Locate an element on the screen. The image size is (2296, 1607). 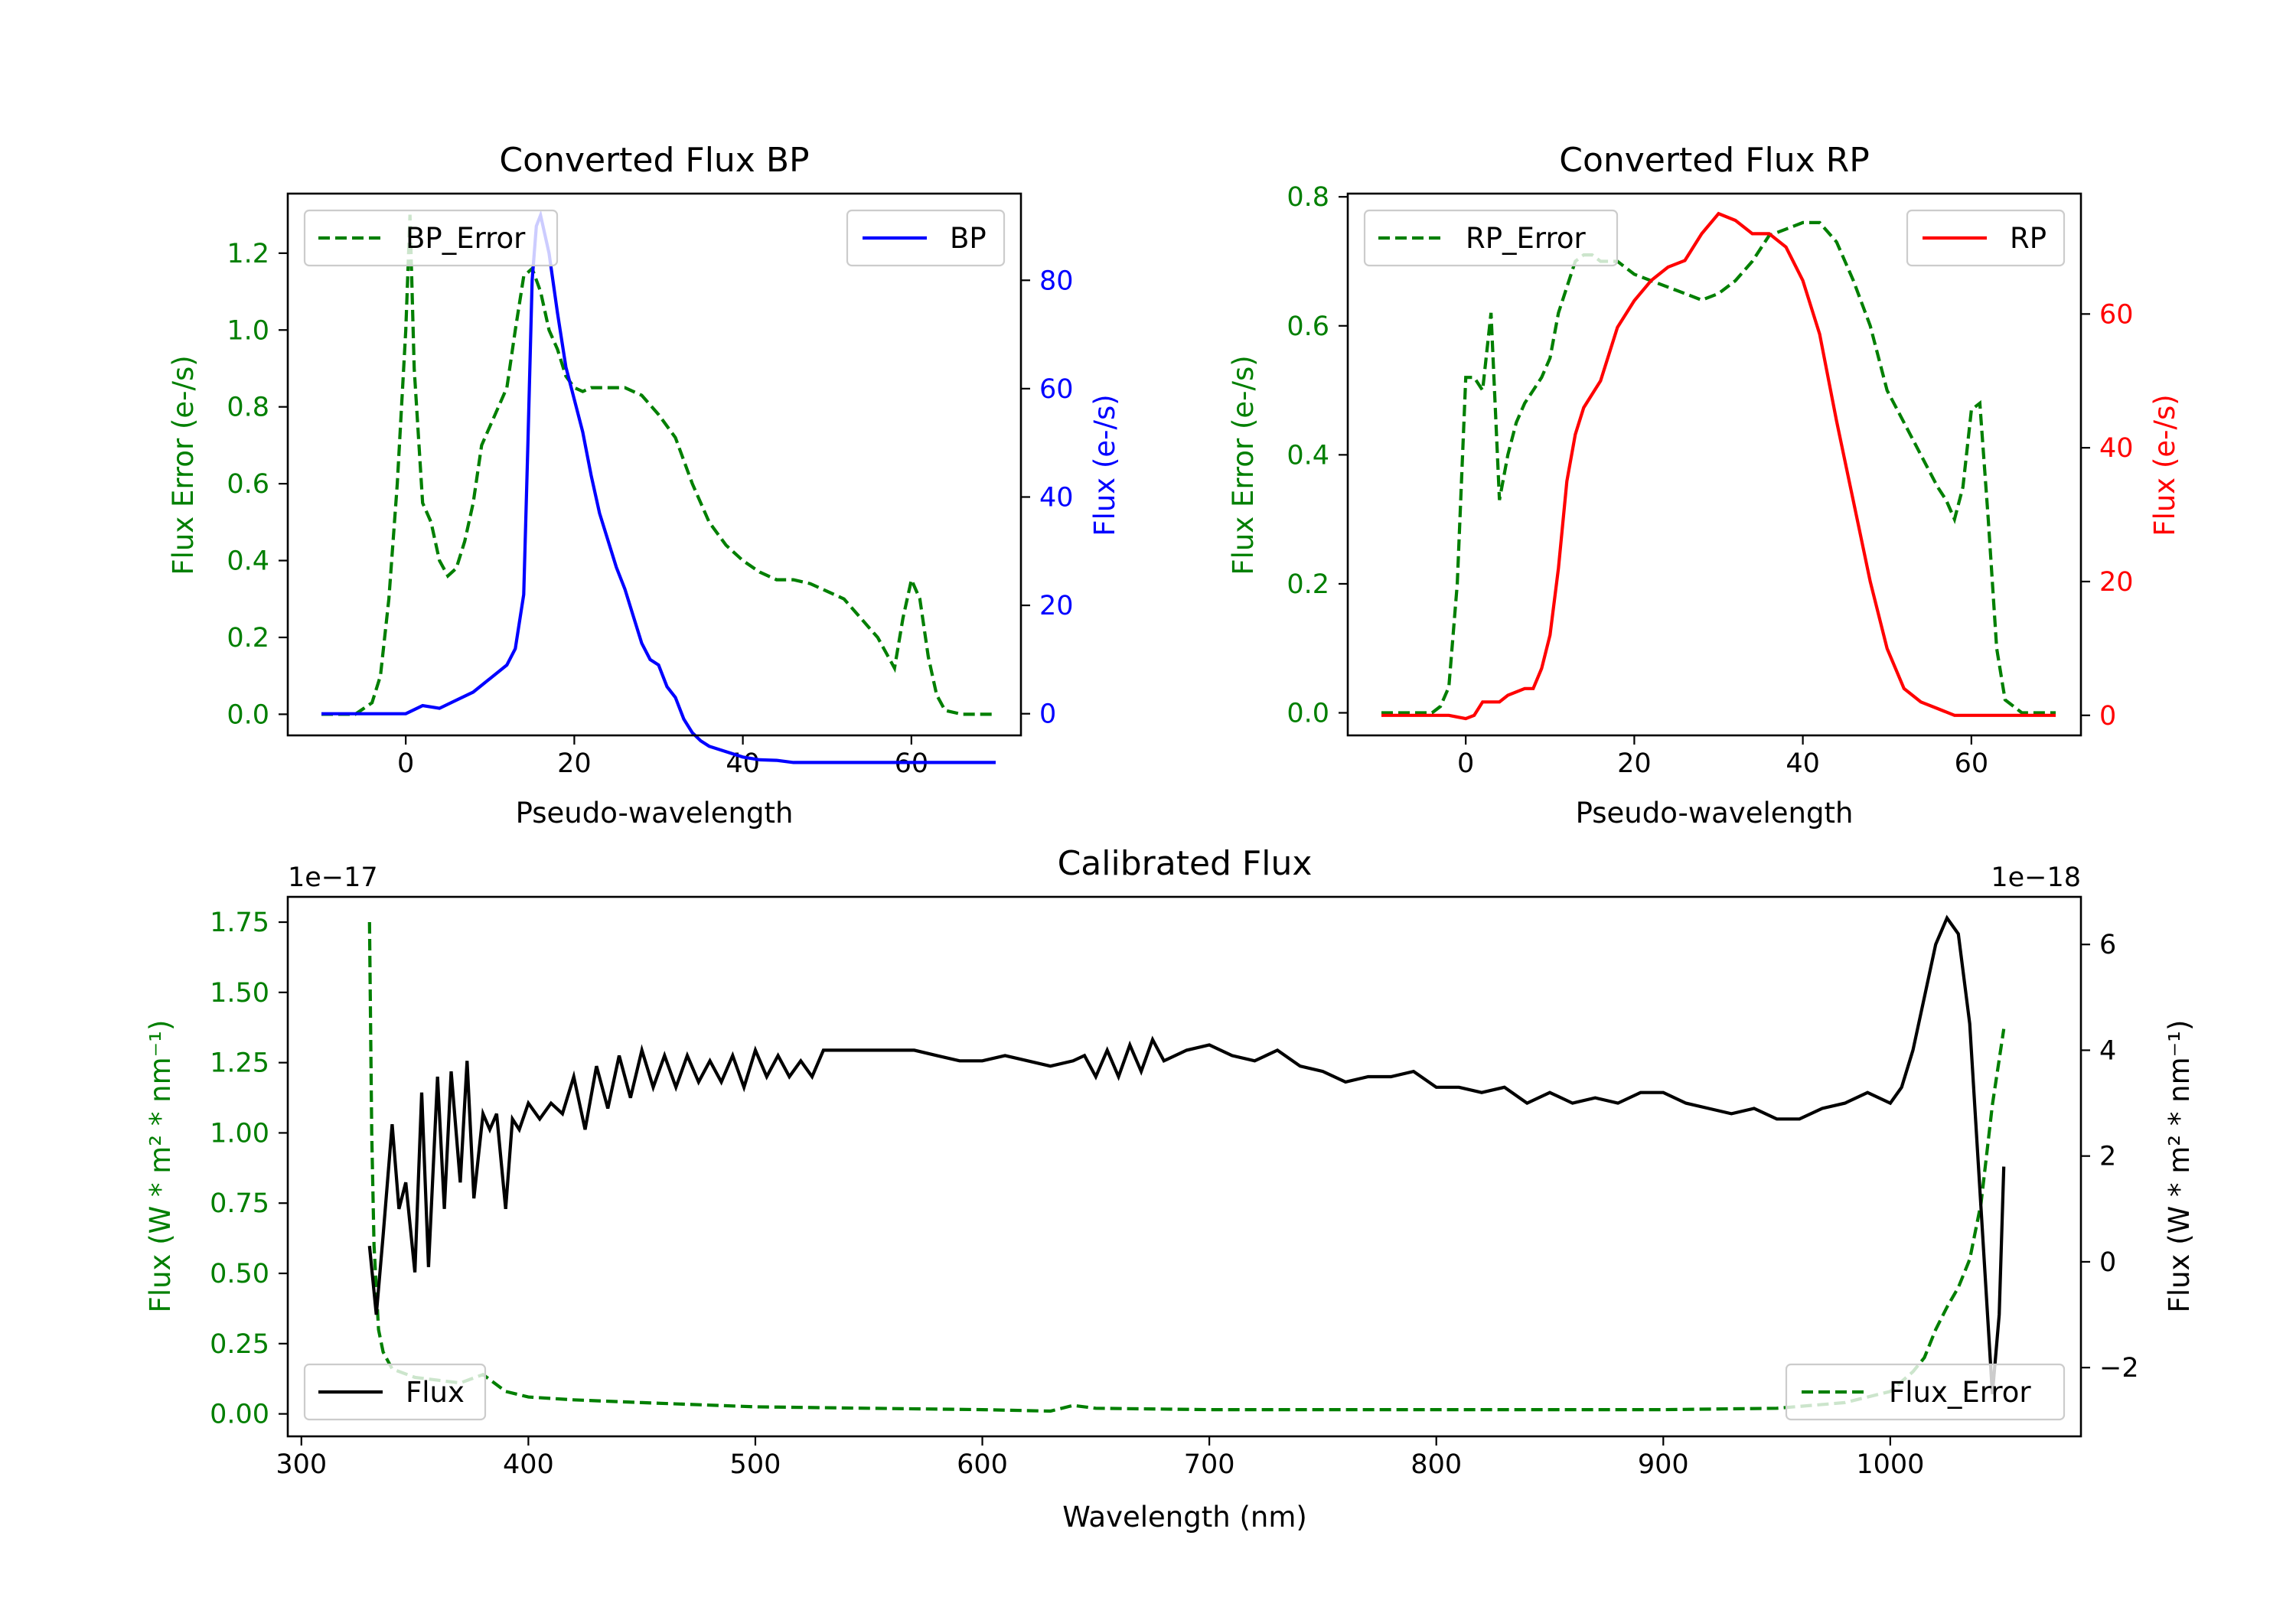
rp-y-left-ticks: 0.0 0.2 0.4 0.6 0.8 is located at coordinates (1308, 455).